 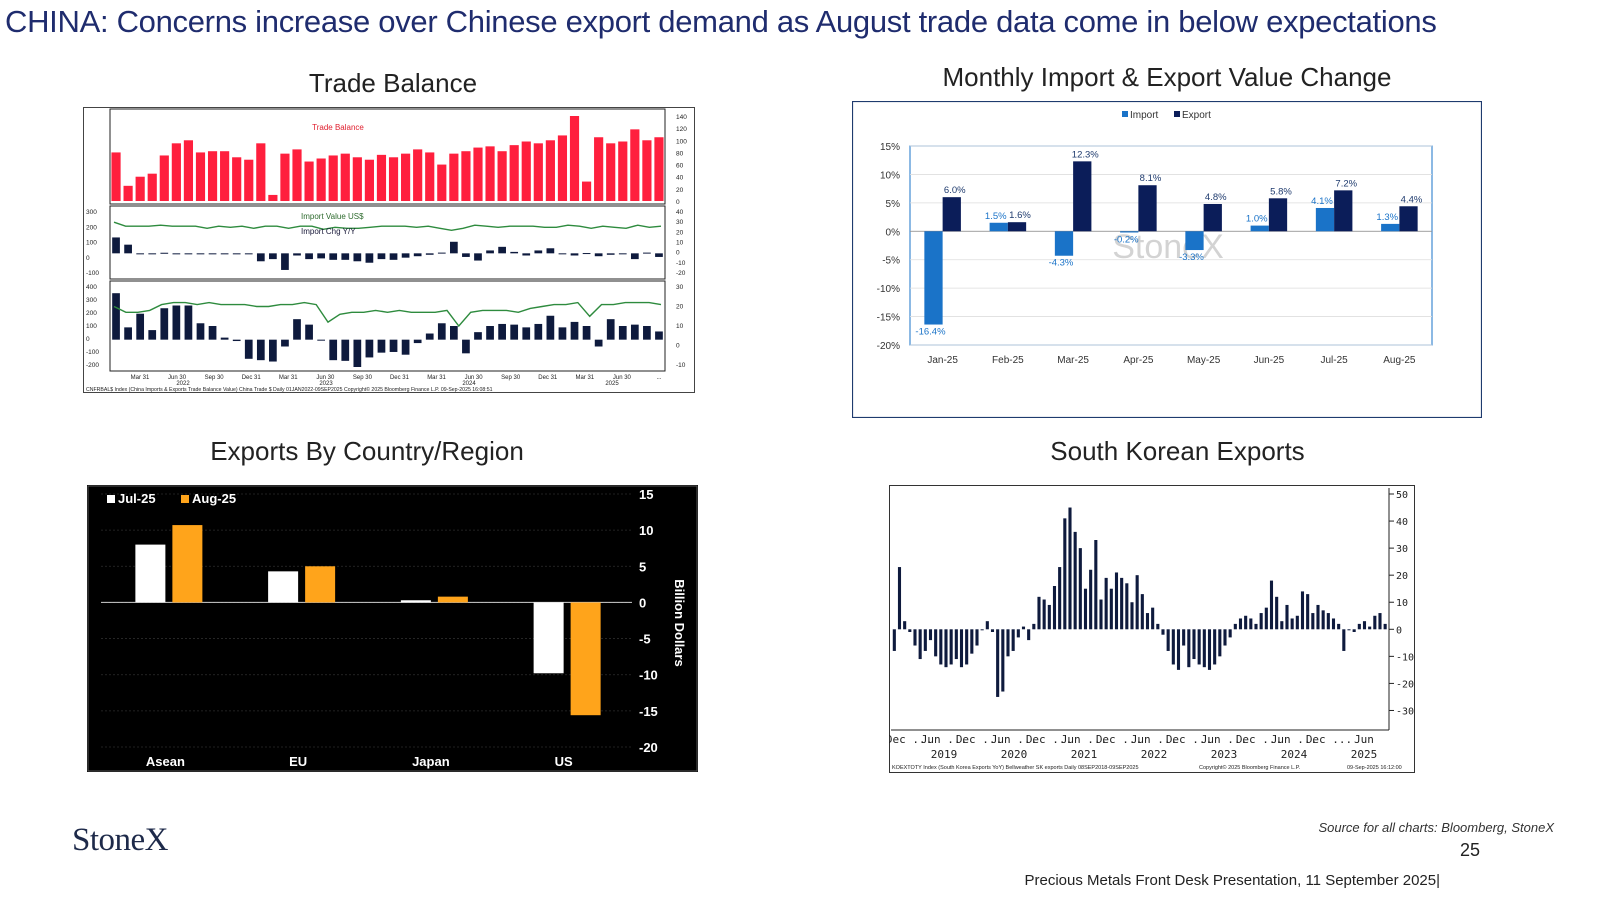 I want to click on panel-left-ytick: -100, so click(x=92, y=352).